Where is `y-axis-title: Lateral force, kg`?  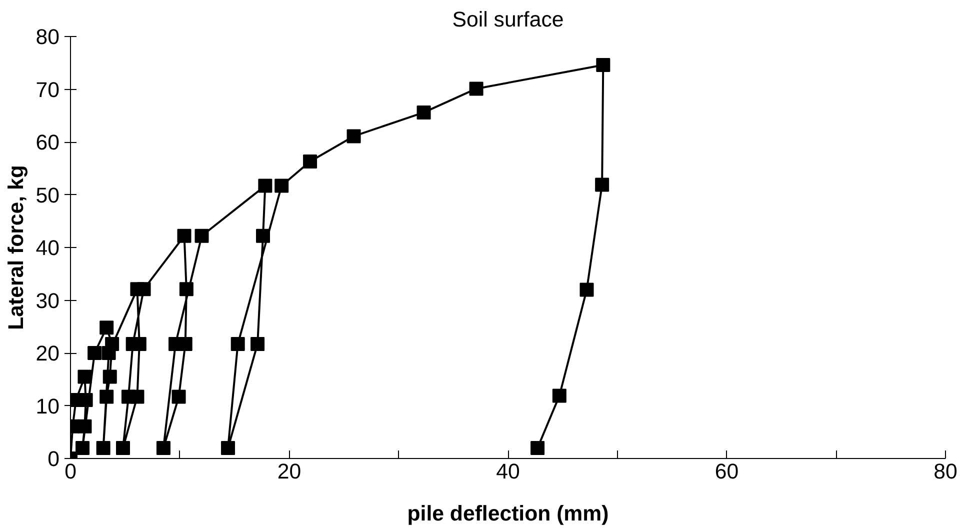 y-axis-title: Lateral force, kg is located at coordinates (16, 247).